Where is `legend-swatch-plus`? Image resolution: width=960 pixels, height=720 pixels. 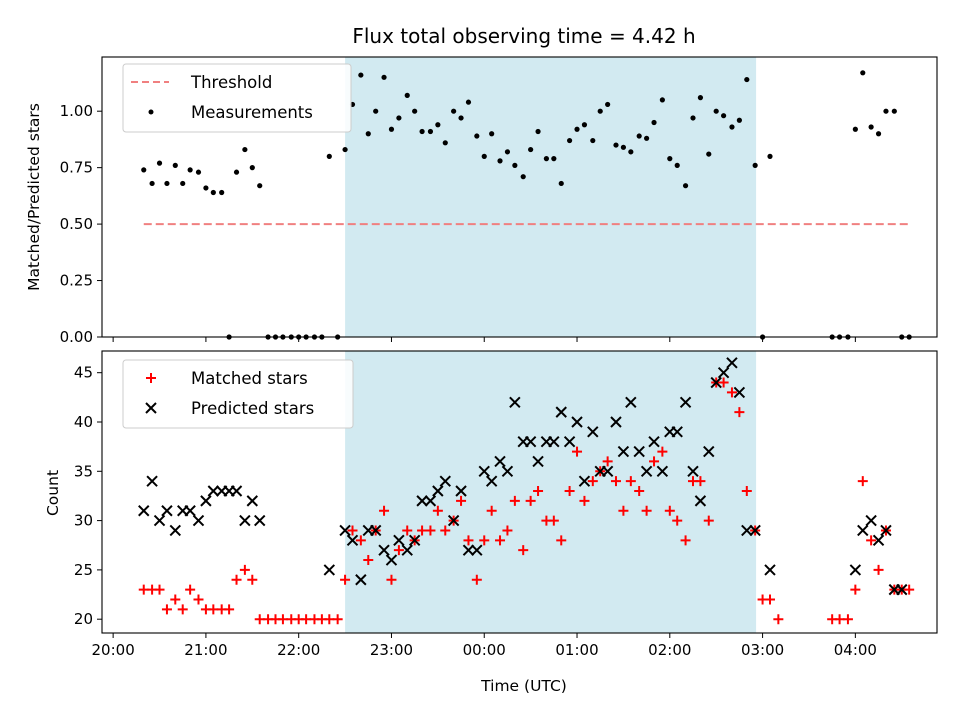 legend-swatch-plus is located at coordinates (151, 378).